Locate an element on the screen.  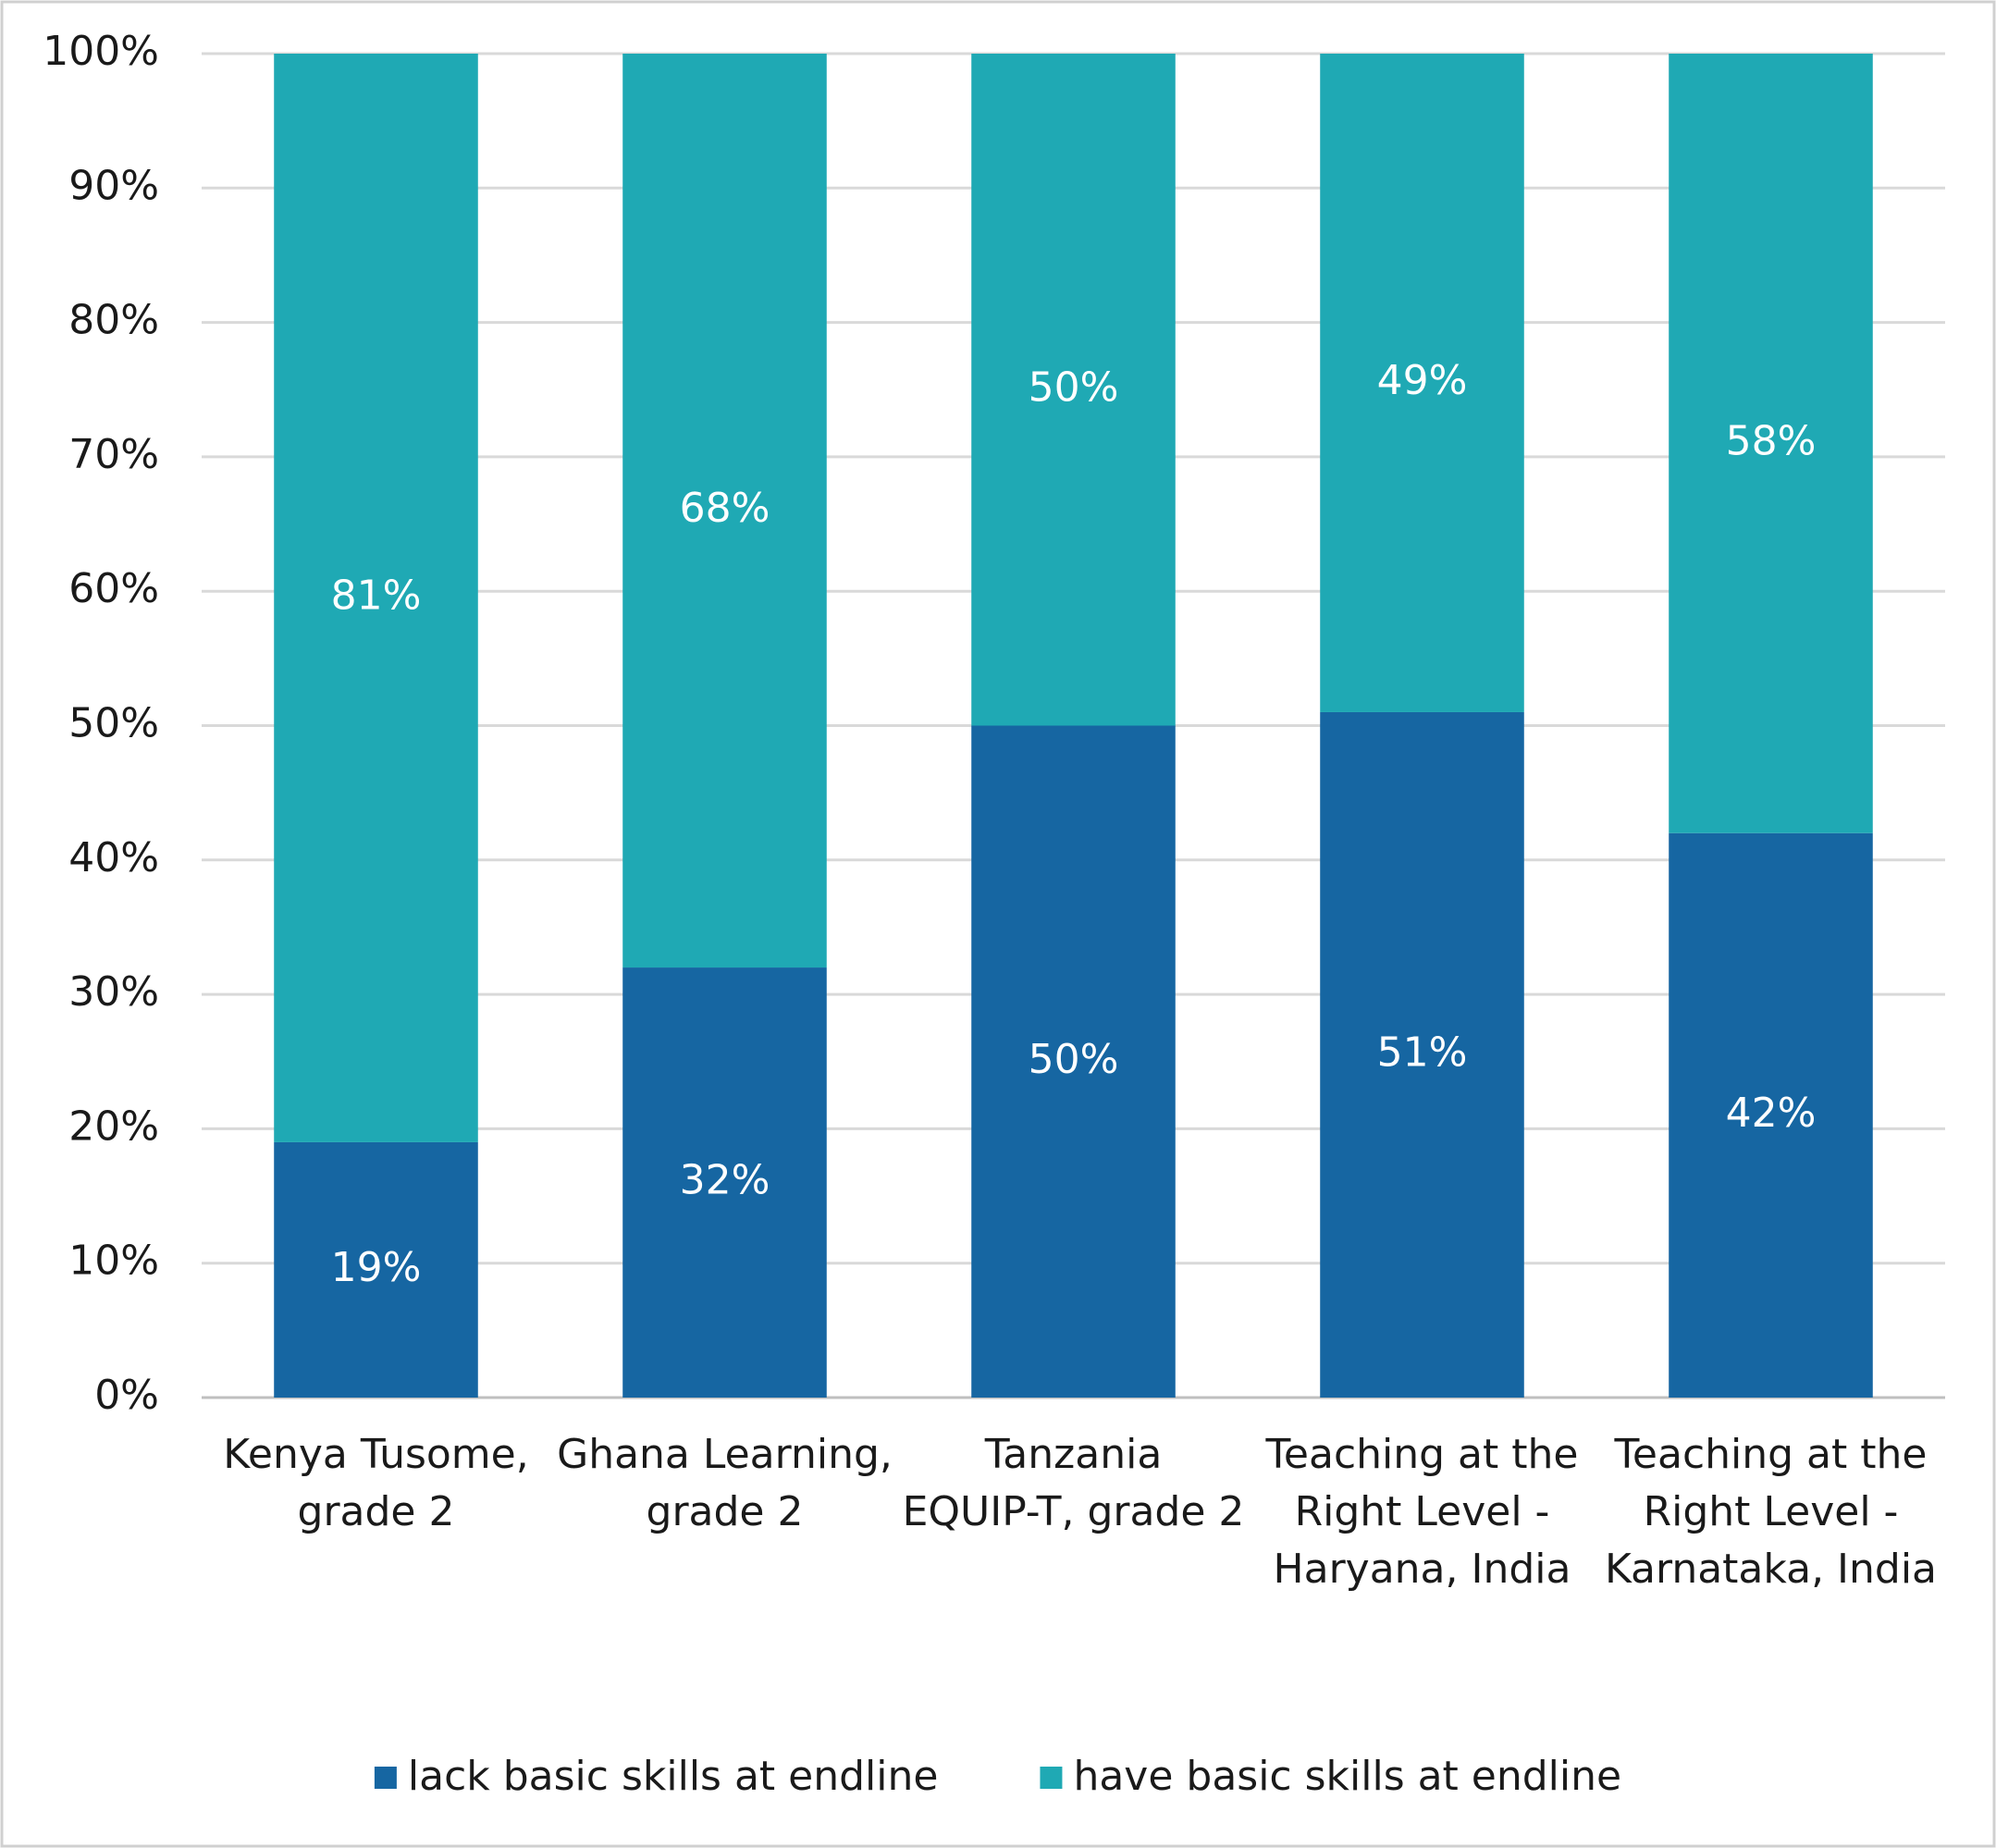
y-tick-label: 90% is located at coordinates (113, 185).